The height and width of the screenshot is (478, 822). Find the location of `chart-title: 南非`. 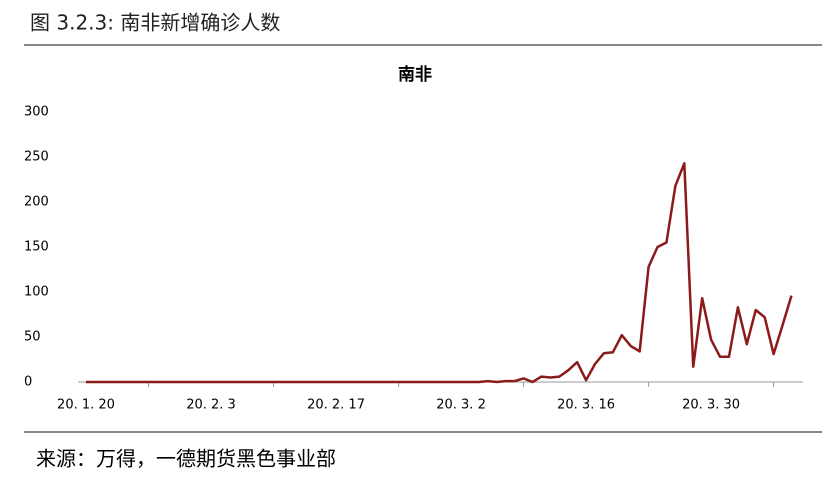

chart-title: 南非 is located at coordinates (415, 74).